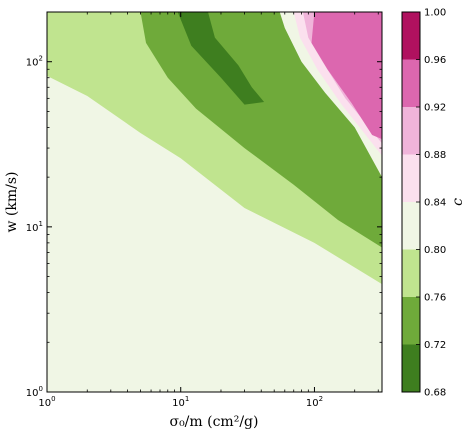  I want to click on colorbar-tick-label: 0.72, so click(435, 345).